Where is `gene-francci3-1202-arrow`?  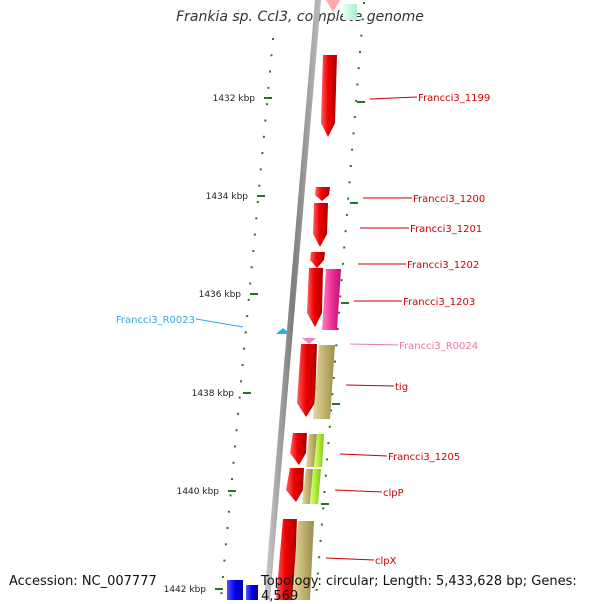 gene-francci3-1202-arrow is located at coordinates (317, 260).